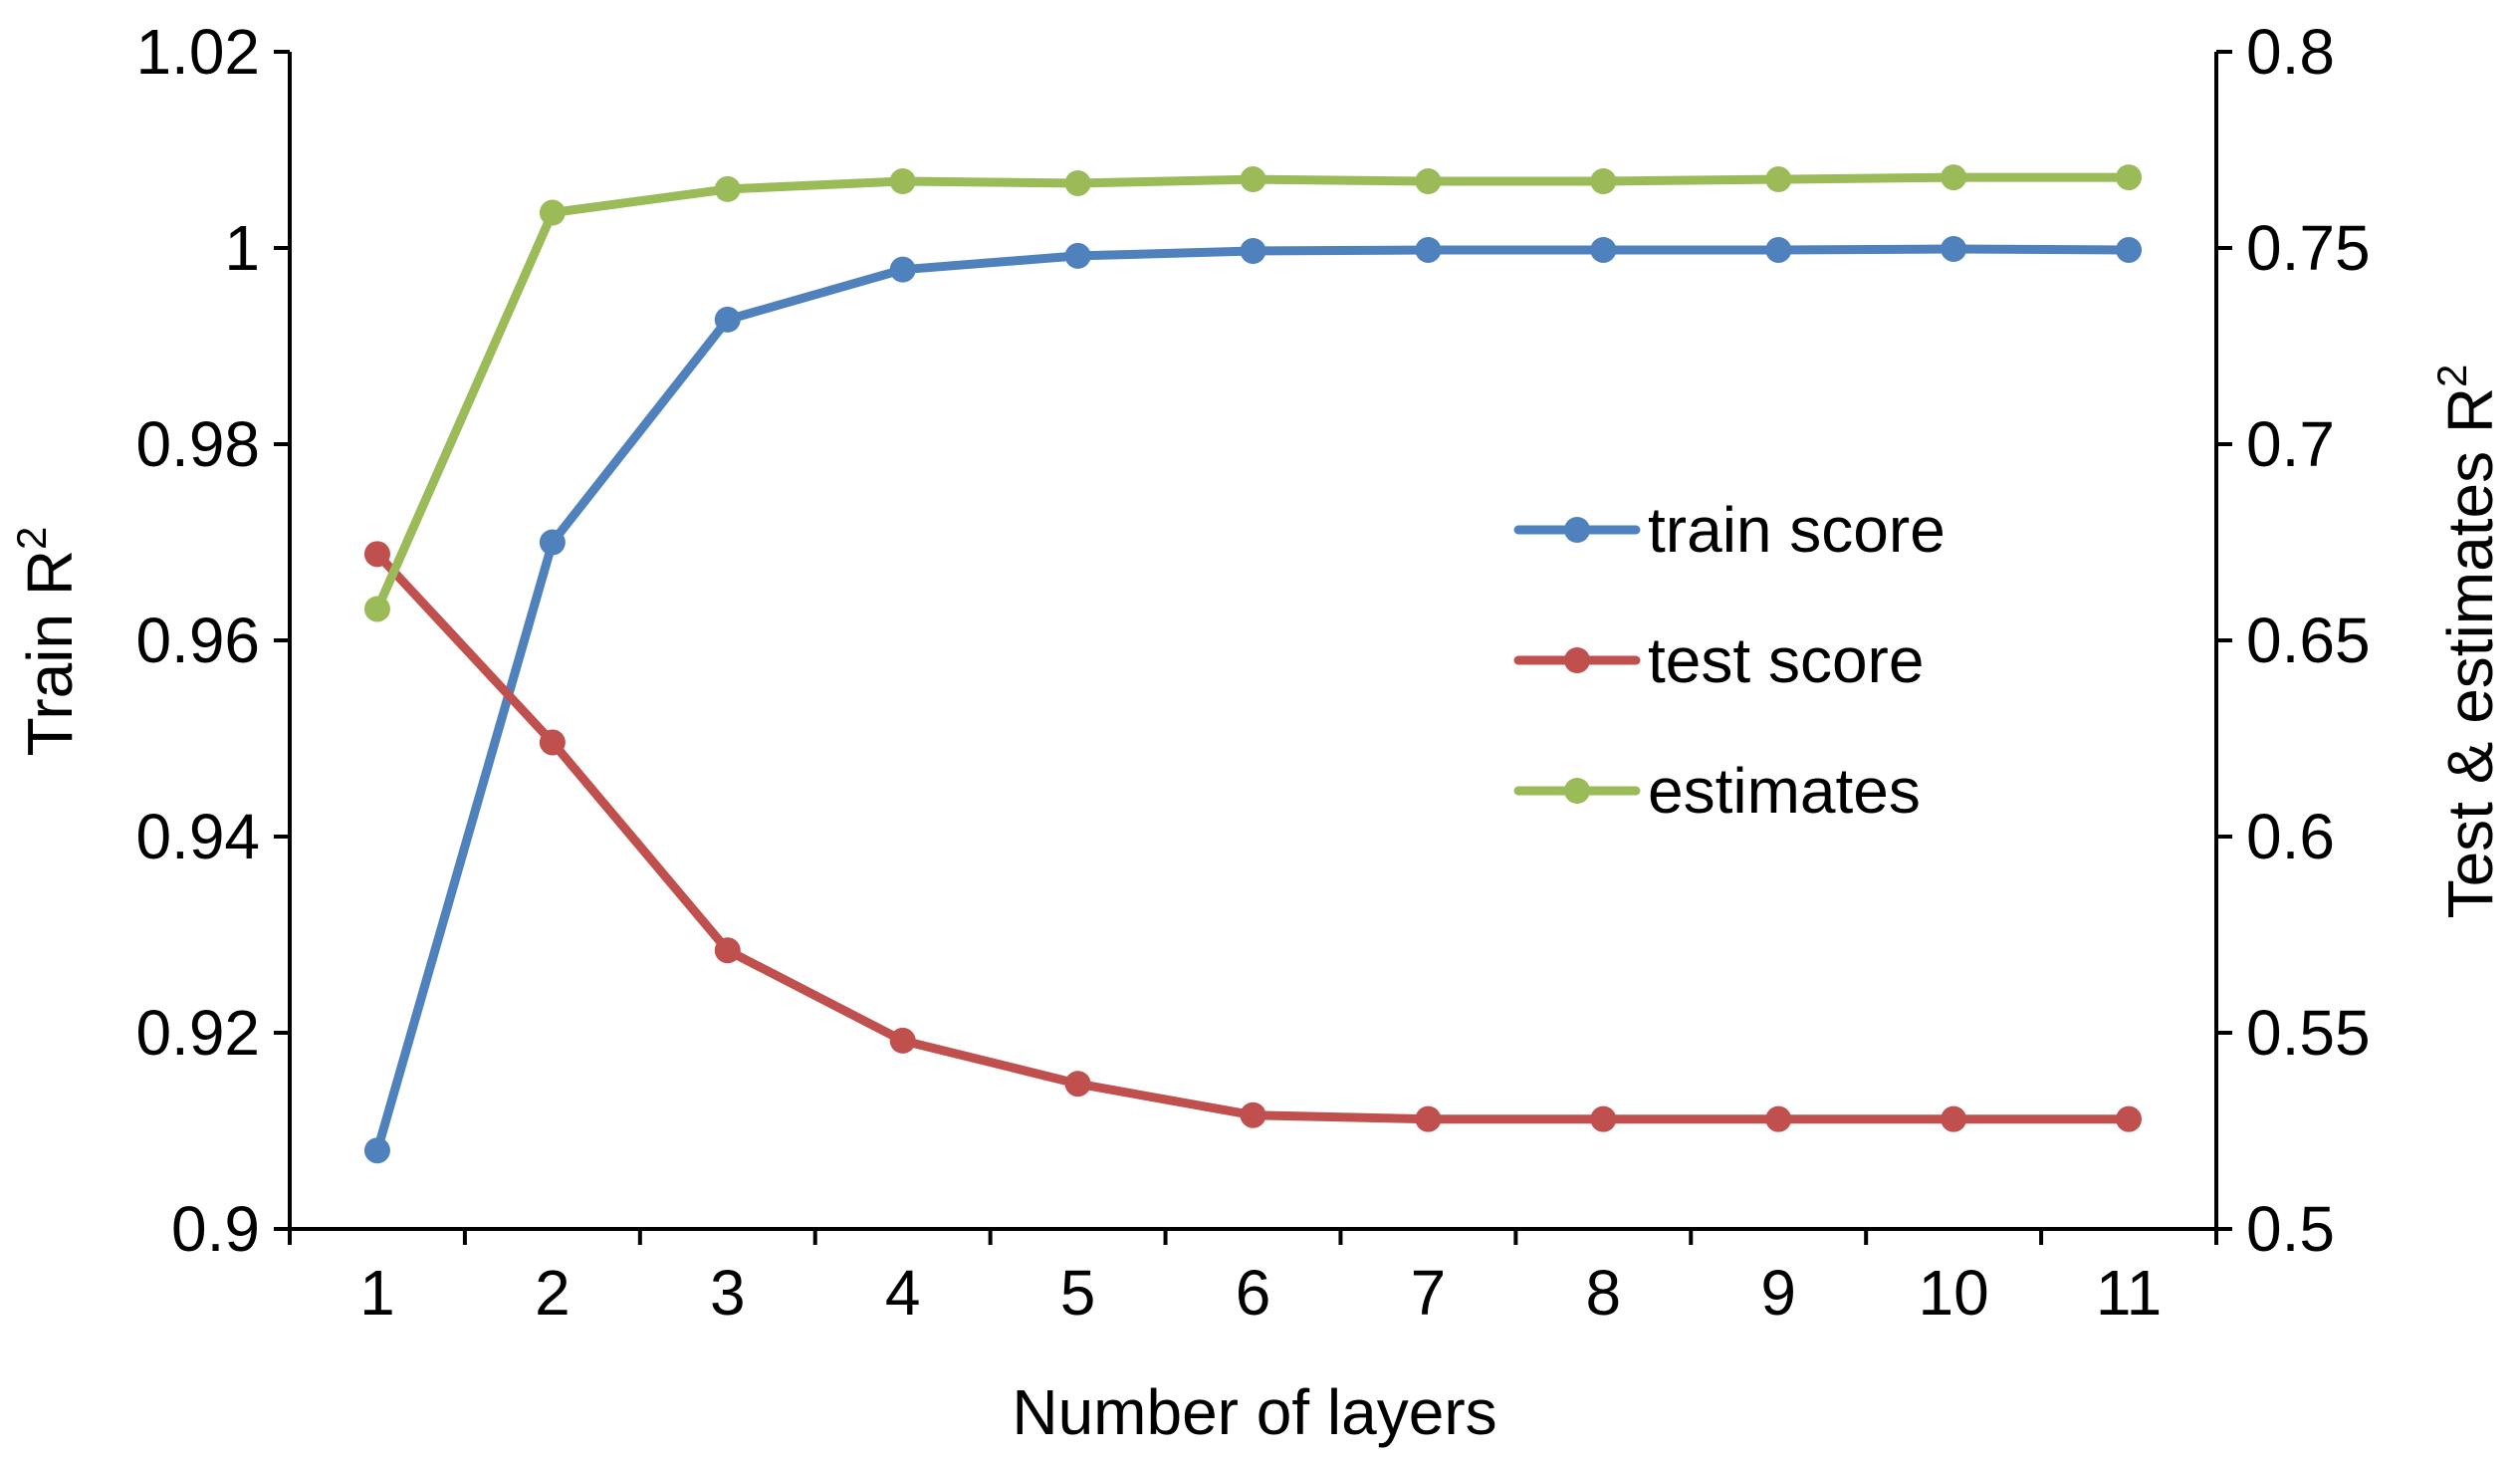 Image resolution: width=2520 pixels, height=1464 pixels. I want to click on y-axis-left-tick-label: 0.96, so click(197, 640).